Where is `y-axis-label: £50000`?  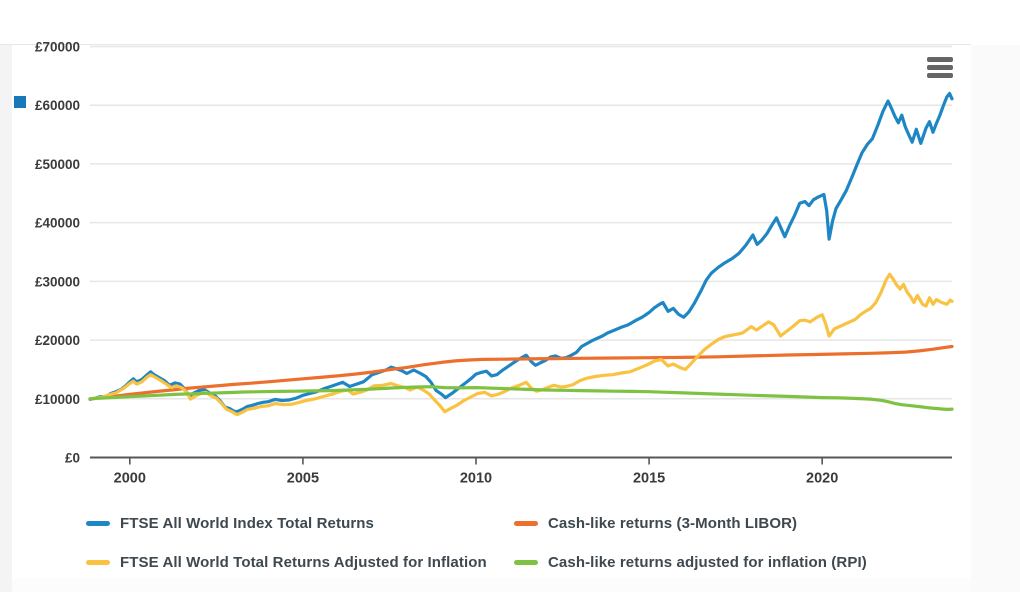
y-axis-label: £50000 is located at coordinates (57, 164).